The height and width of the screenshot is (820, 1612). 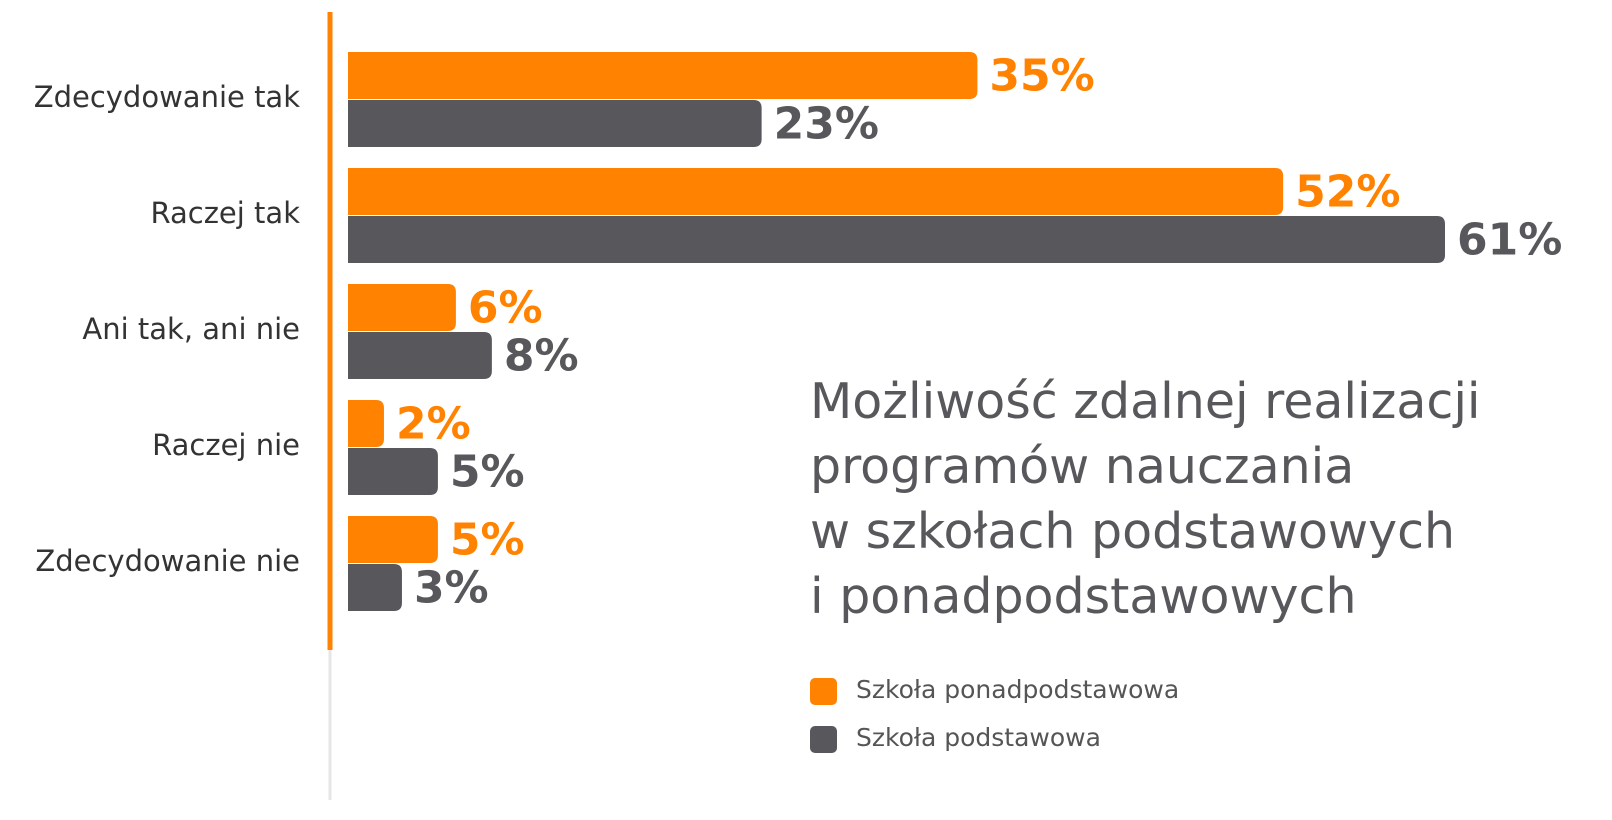 What do you see at coordinates (433, 424) in the screenshot?
I see `value-label: 2%` at bounding box center [433, 424].